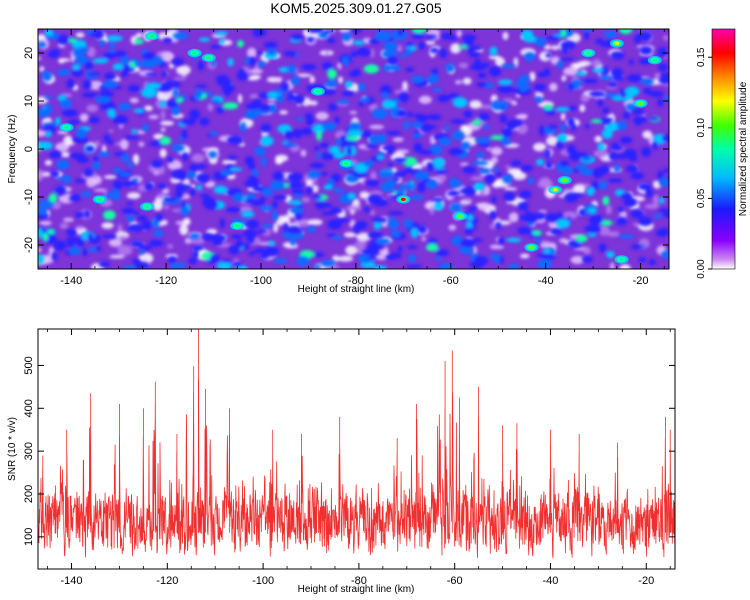 The image size is (750, 600). Describe the element at coordinates (359, 581) in the screenshot. I see `snr-x-tick-label: -80` at that location.